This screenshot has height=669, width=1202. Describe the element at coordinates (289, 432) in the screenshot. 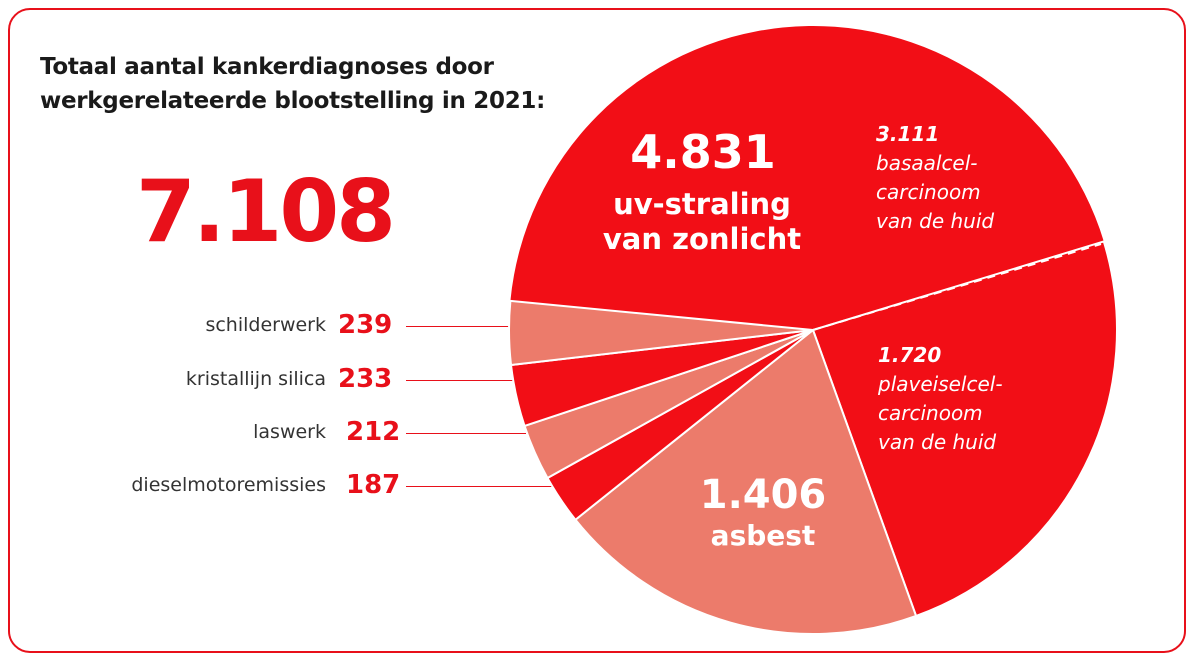

I see `legend-label-laswerk: laswerk` at that location.